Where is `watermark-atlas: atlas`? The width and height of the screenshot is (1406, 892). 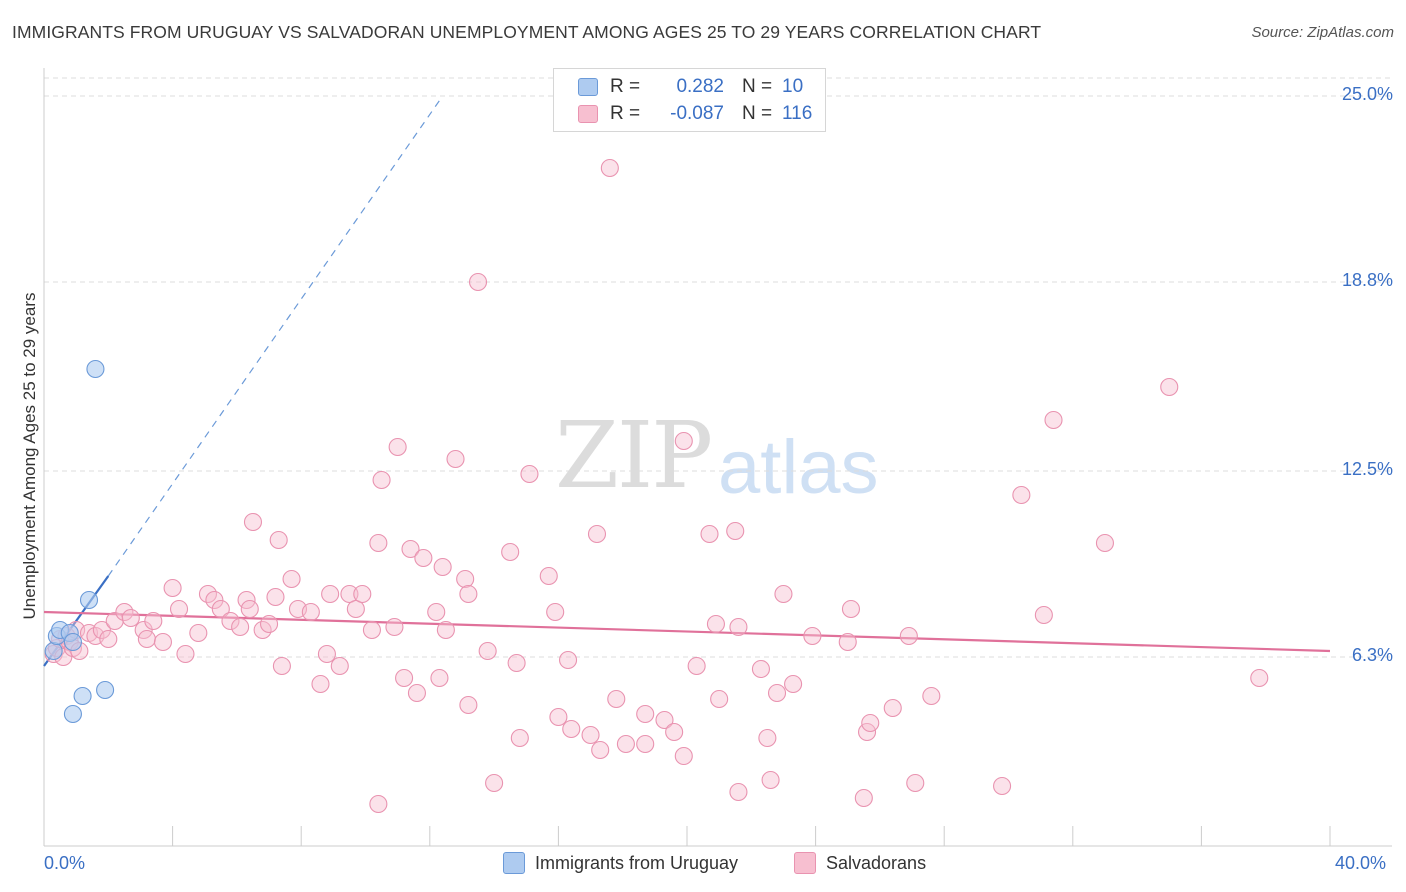
watermark-atlas: atlas is located at coordinates (798, 467).